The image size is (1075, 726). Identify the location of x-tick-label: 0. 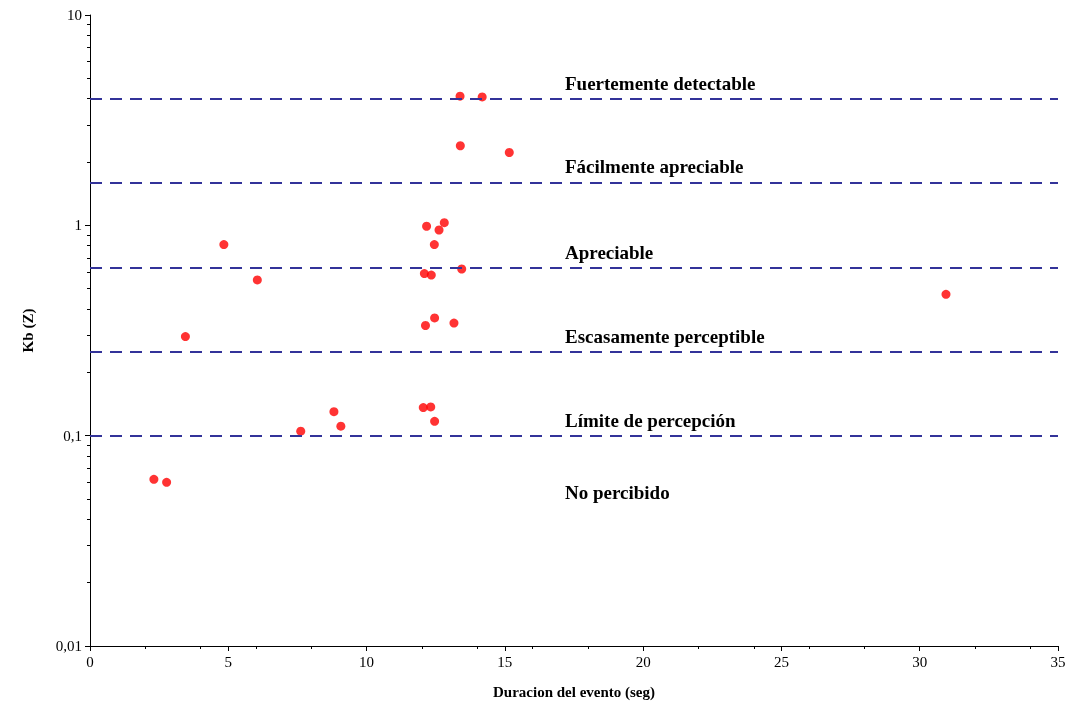
(90, 661).